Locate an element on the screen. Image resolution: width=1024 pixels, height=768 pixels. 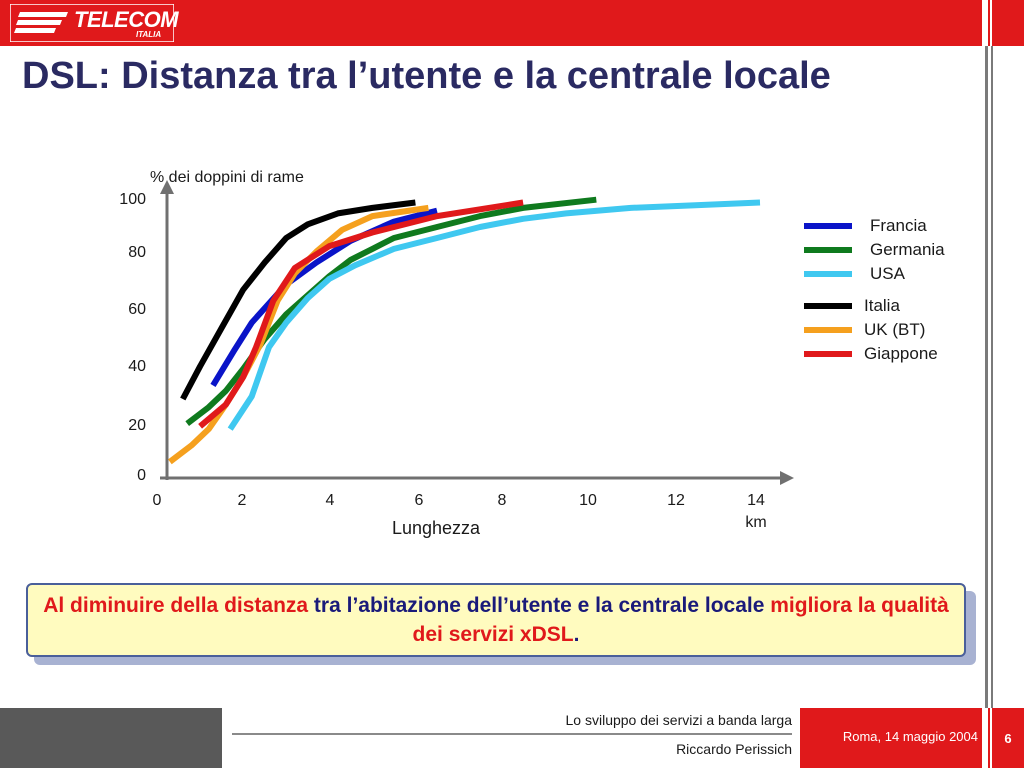
logo-subtext: ITALIA is located at coordinates (149, 34).